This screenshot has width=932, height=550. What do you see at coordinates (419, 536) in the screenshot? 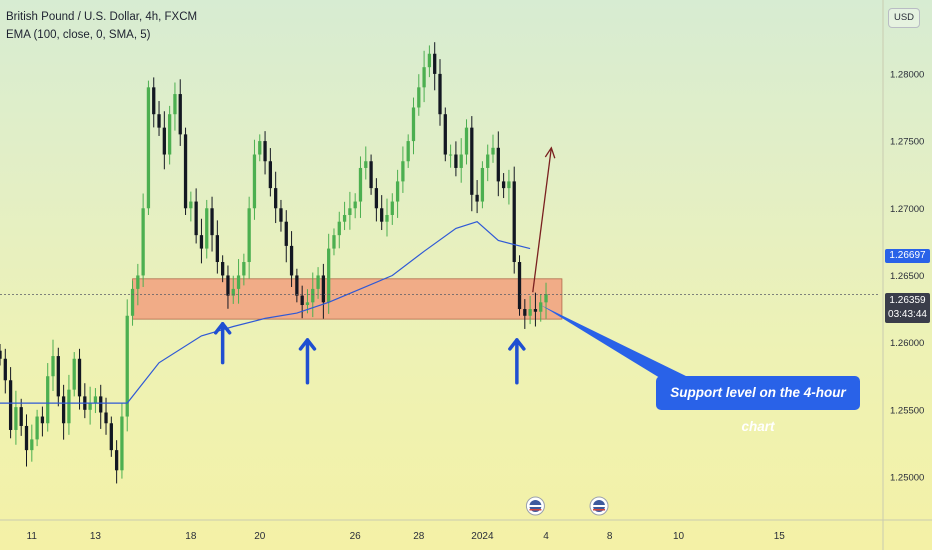
I see `time-axis-tick-label: 28` at bounding box center [419, 536].